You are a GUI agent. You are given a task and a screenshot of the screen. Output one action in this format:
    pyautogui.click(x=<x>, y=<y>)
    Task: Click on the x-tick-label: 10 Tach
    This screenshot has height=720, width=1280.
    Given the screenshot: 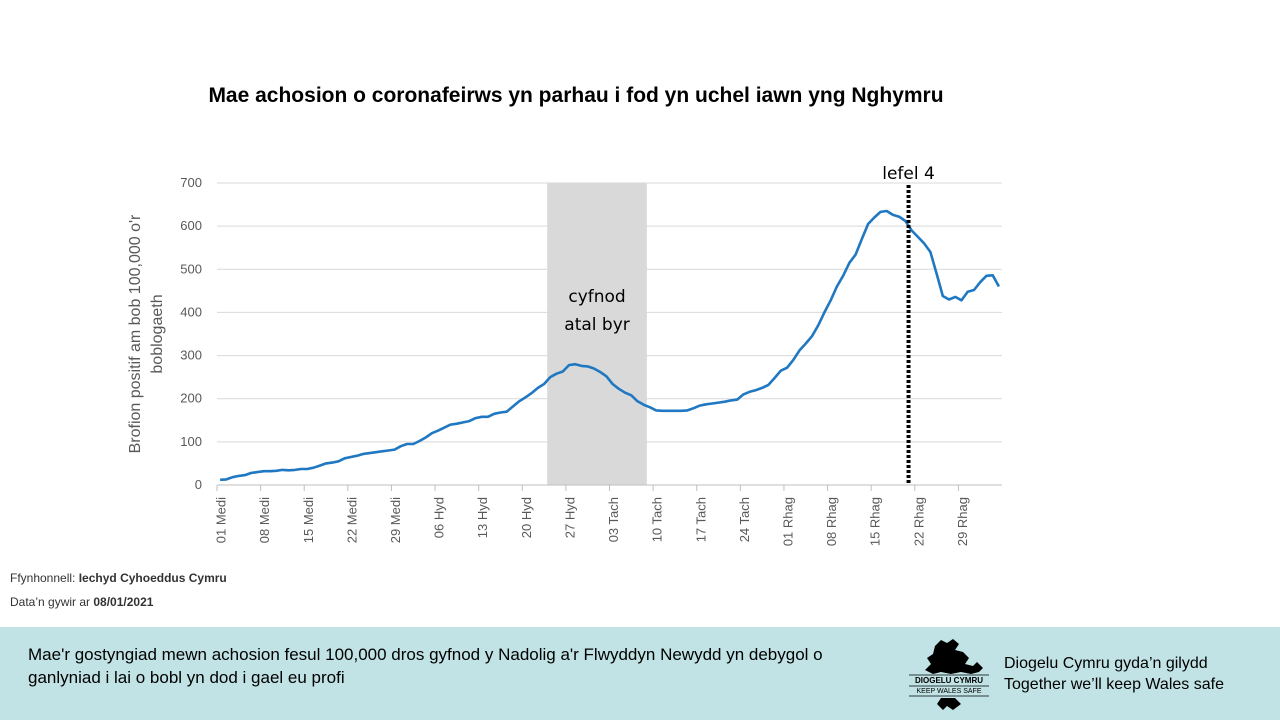 What is the action you would take?
    pyautogui.click(x=657, y=519)
    